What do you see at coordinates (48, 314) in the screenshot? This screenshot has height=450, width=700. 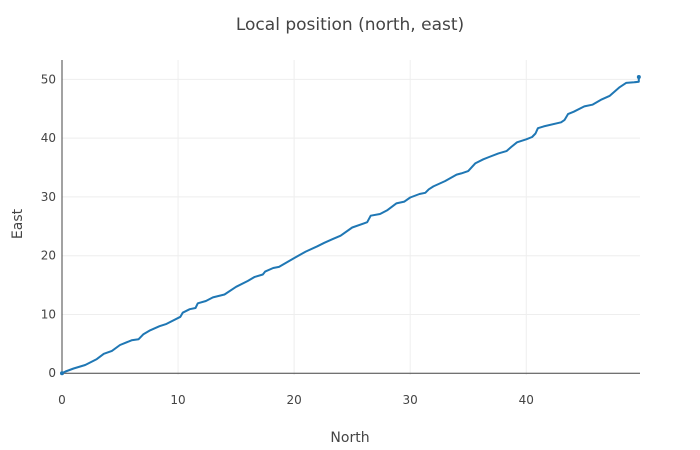 I see `y-tick-label: 10` at bounding box center [48, 314].